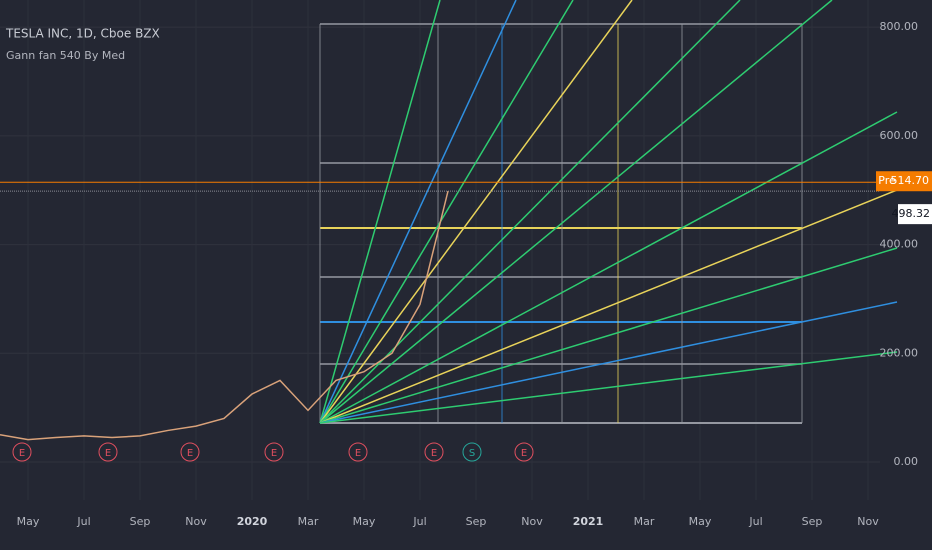 This screenshot has height=550, width=932. What do you see at coordinates (906, 461) in the screenshot?
I see `y-tick-label: 0.00` at bounding box center [906, 461].